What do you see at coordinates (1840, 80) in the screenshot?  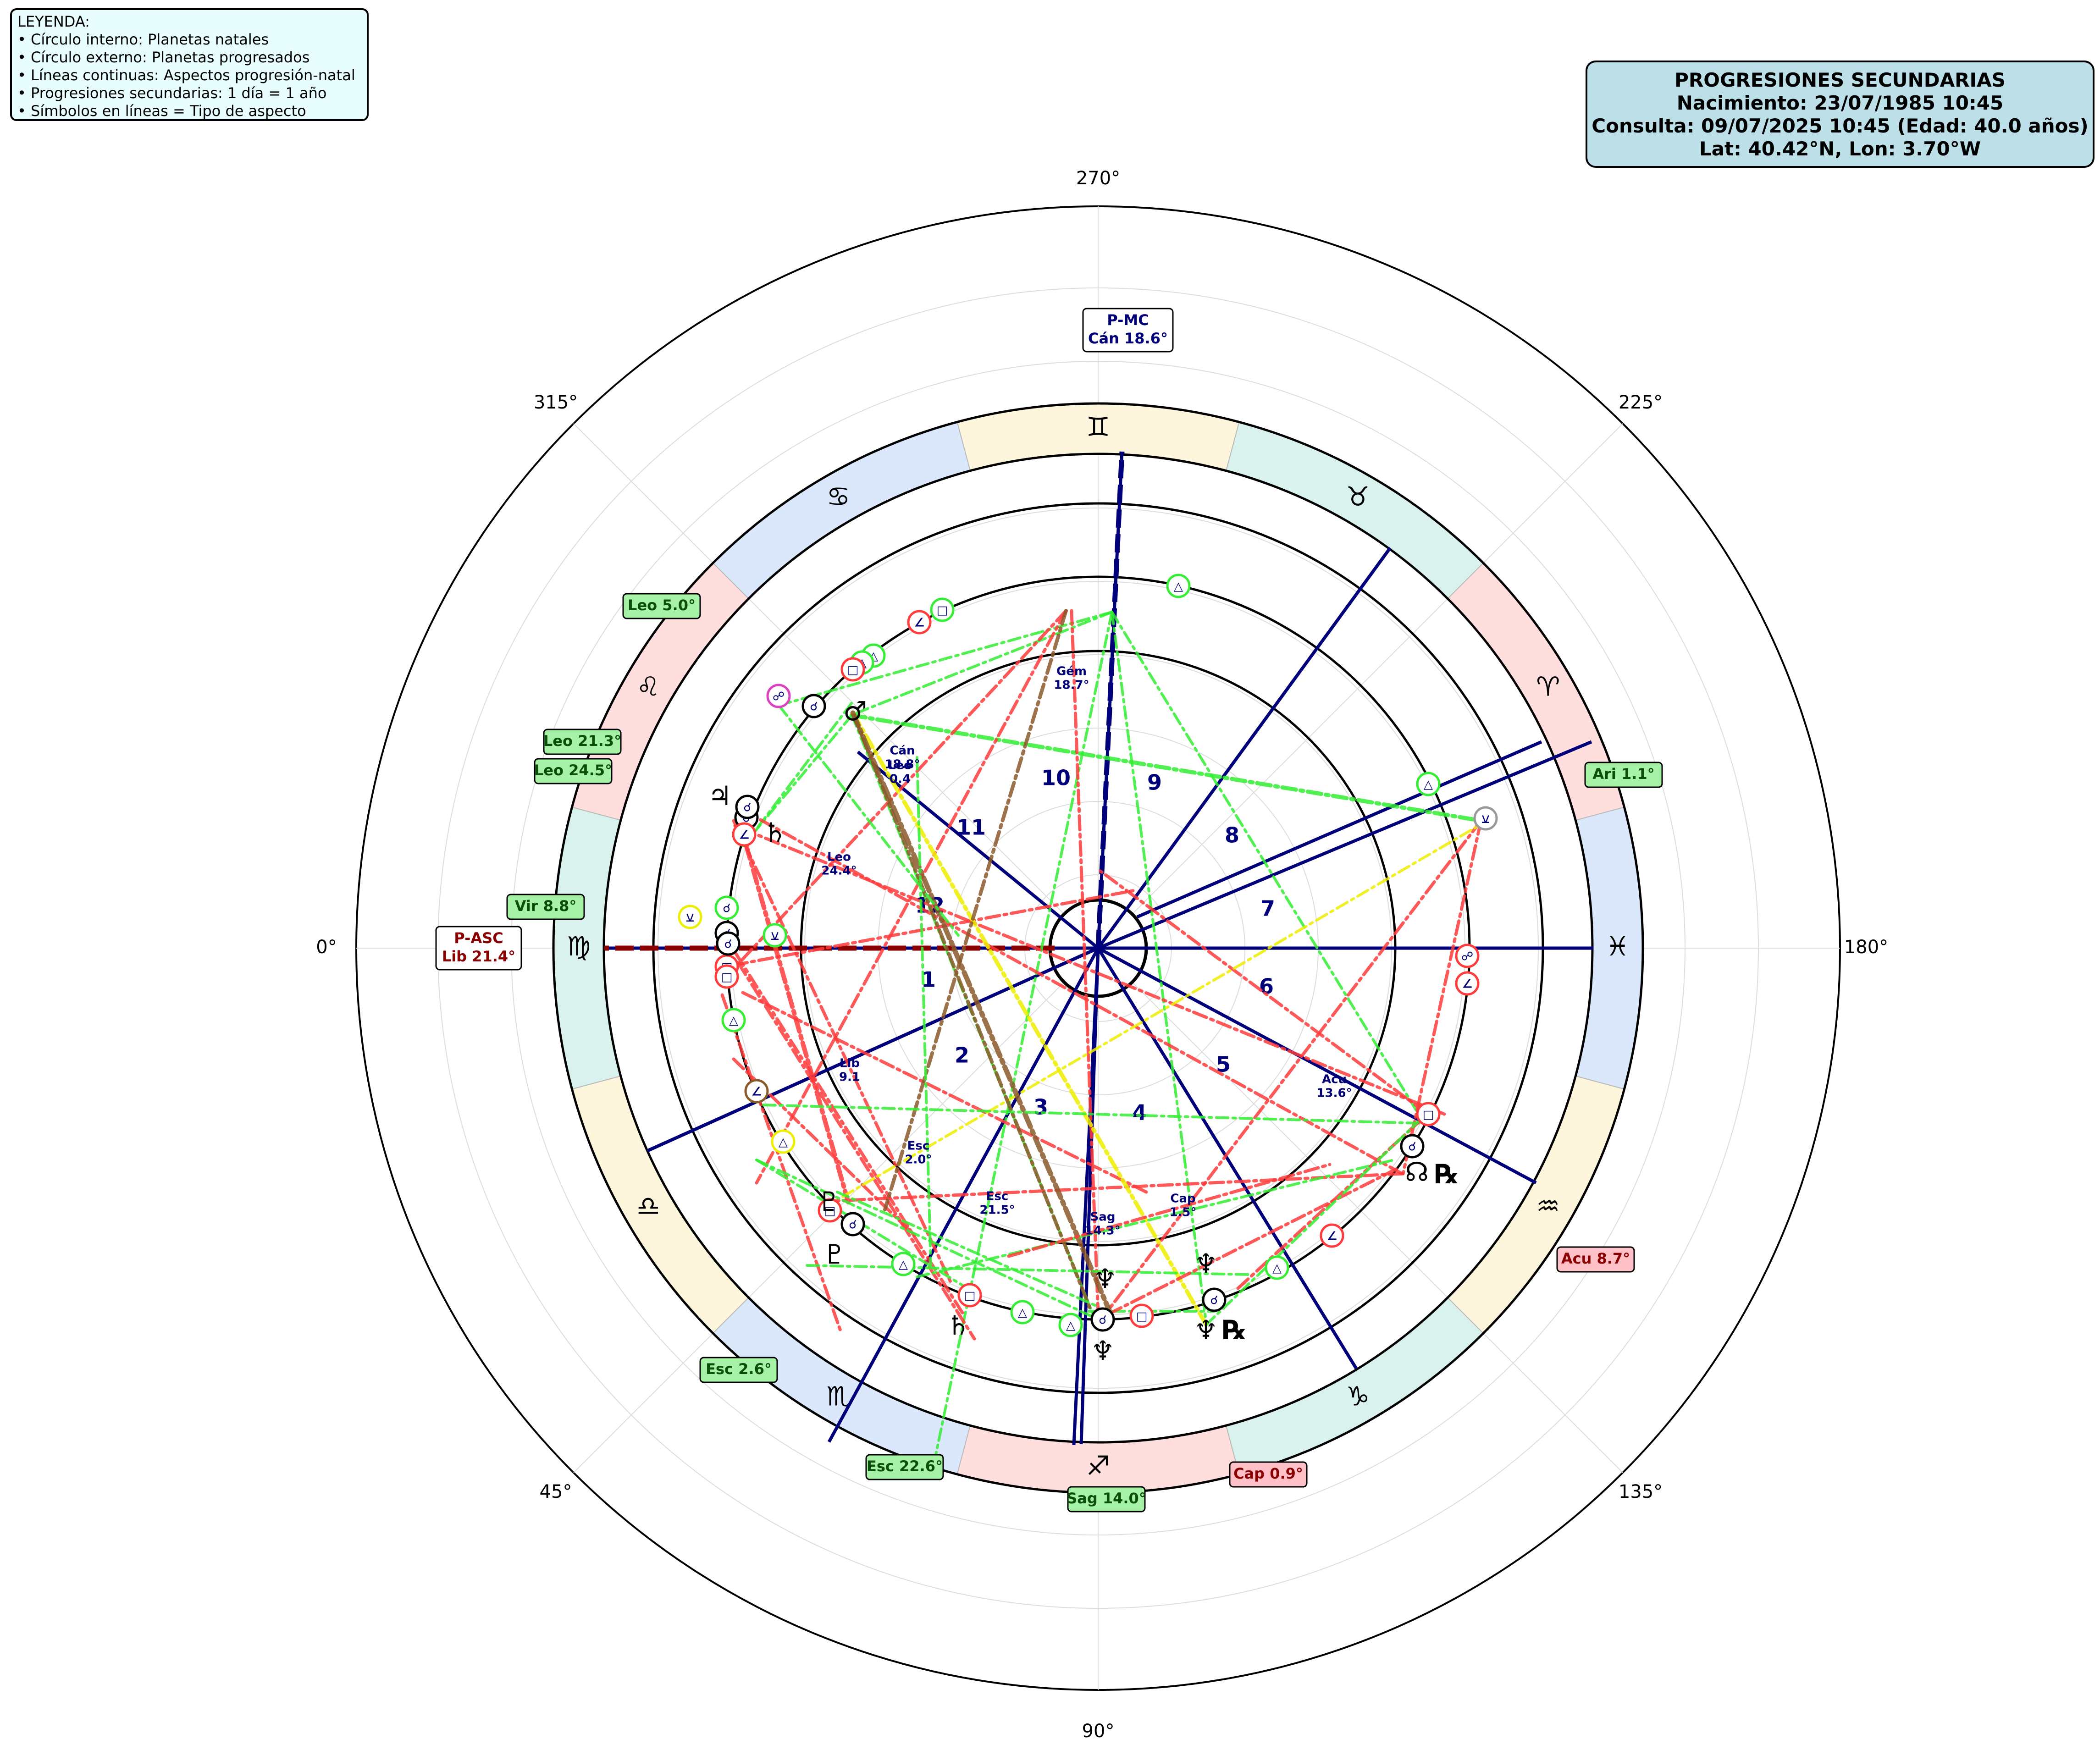 I see `chart-title: PROGRESIONES SECUNDARIAS` at bounding box center [1840, 80].